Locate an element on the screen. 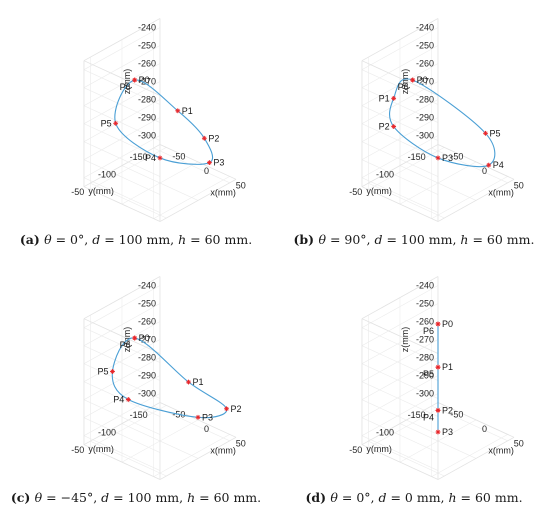  point-marker-p3 is located at coordinates (438, 432).